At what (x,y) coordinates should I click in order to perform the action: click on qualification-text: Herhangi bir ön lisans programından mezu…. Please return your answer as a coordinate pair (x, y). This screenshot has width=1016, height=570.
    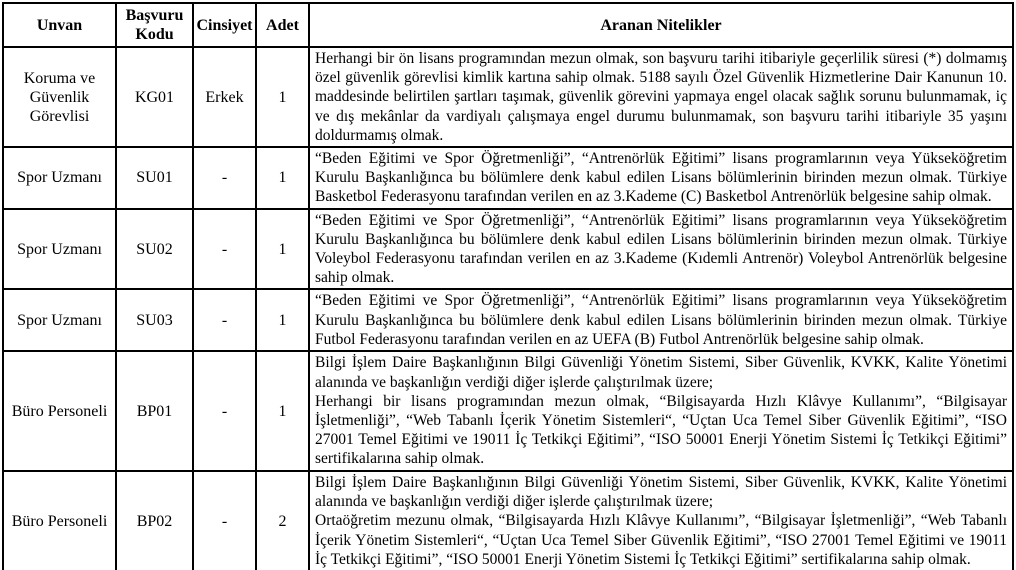
    Looking at the image, I should click on (661, 97).